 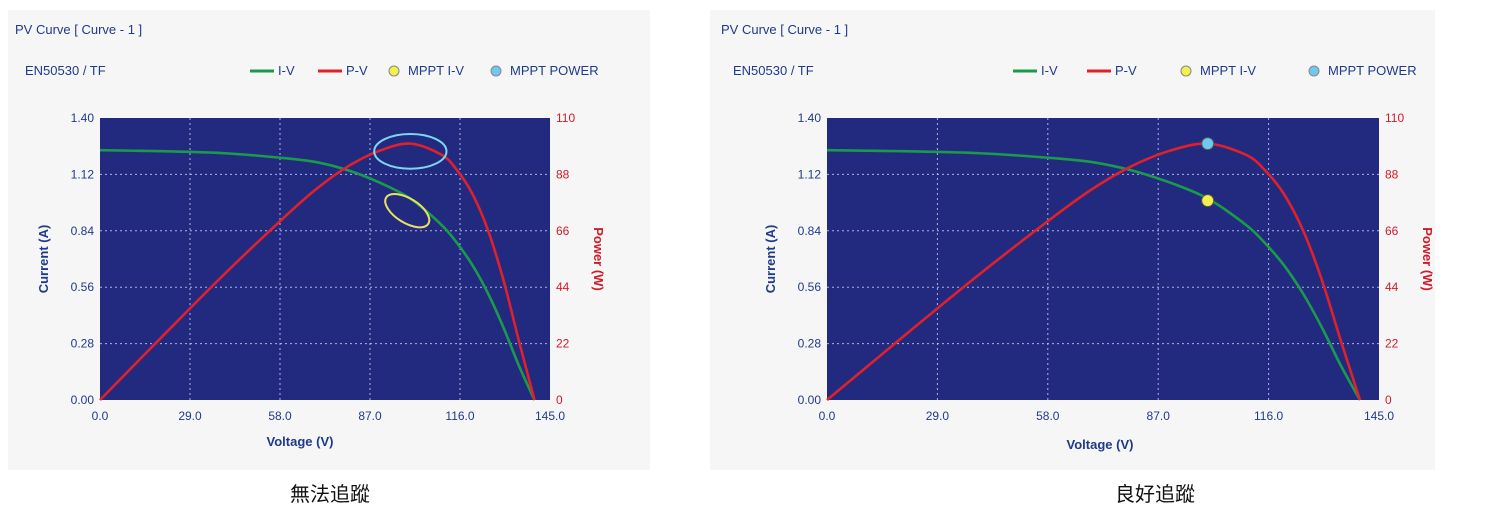 I want to click on mppt-power-highlight-ellipse, so click(x=410, y=151).